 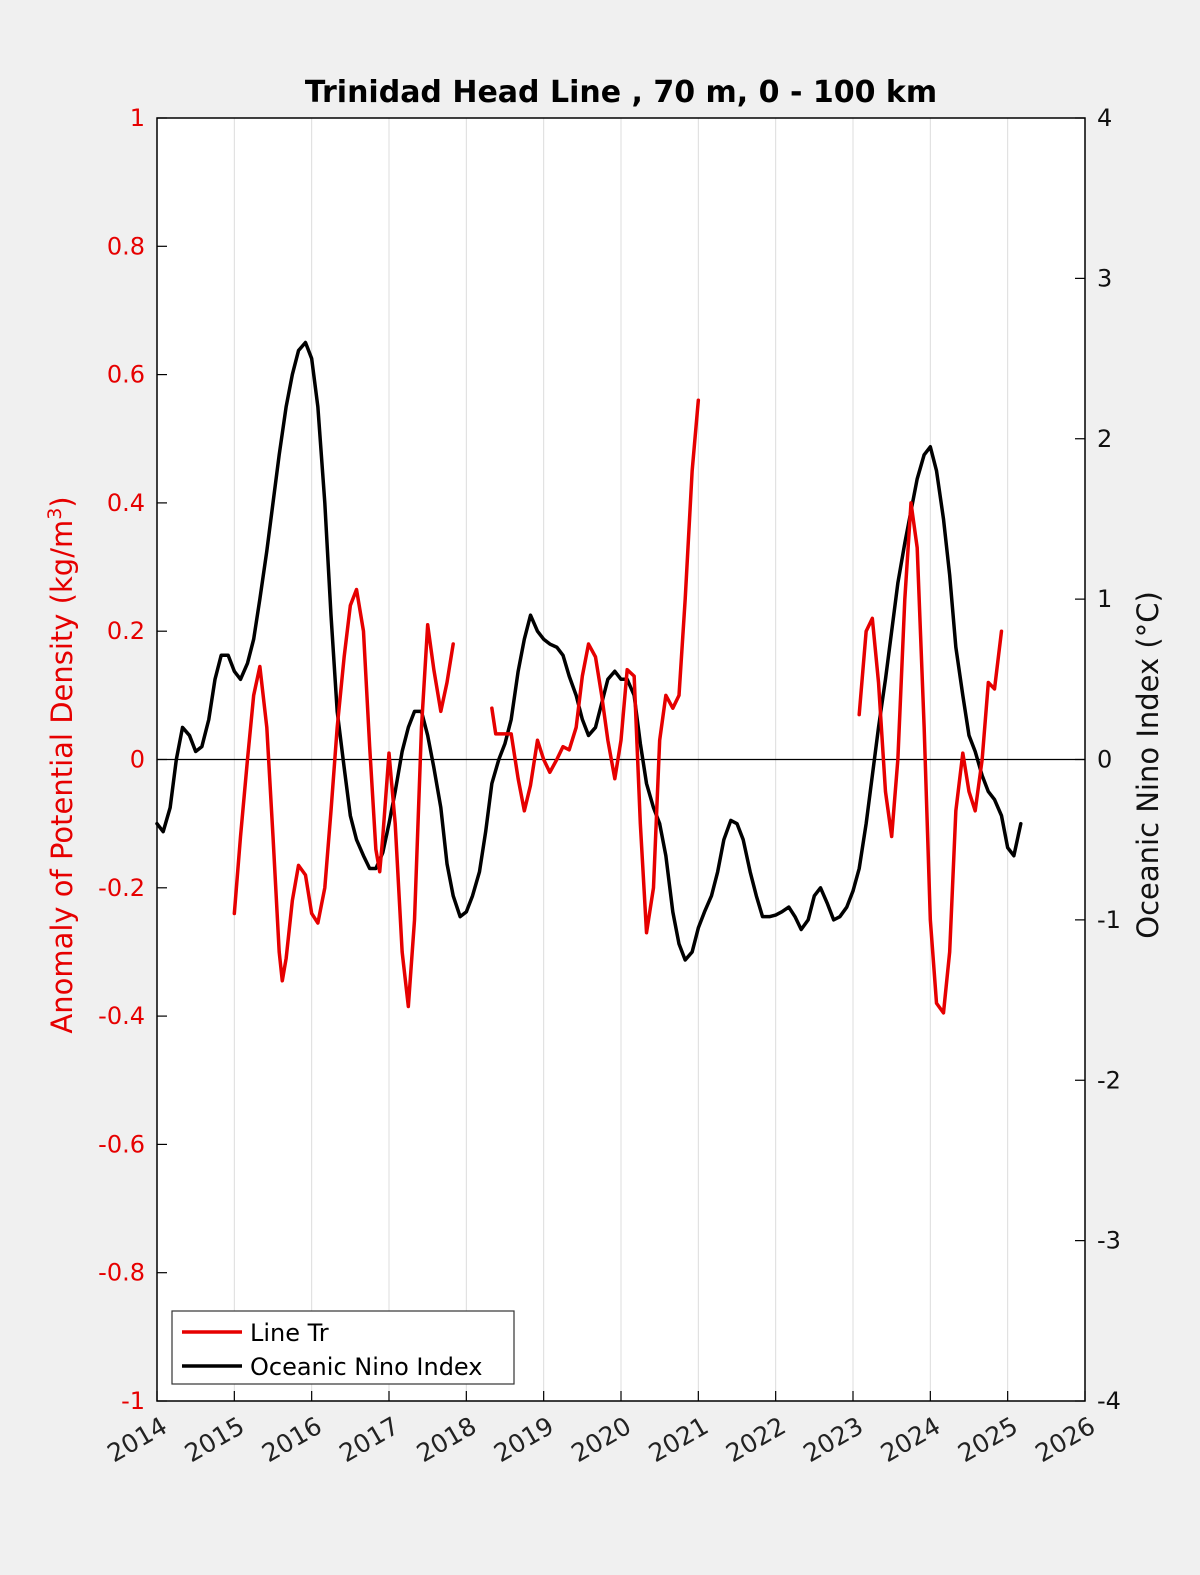 What do you see at coordinates (137, 118) in the screenshot?
I see `y-tick-label-left: 1` at bounding box center [137, 118].